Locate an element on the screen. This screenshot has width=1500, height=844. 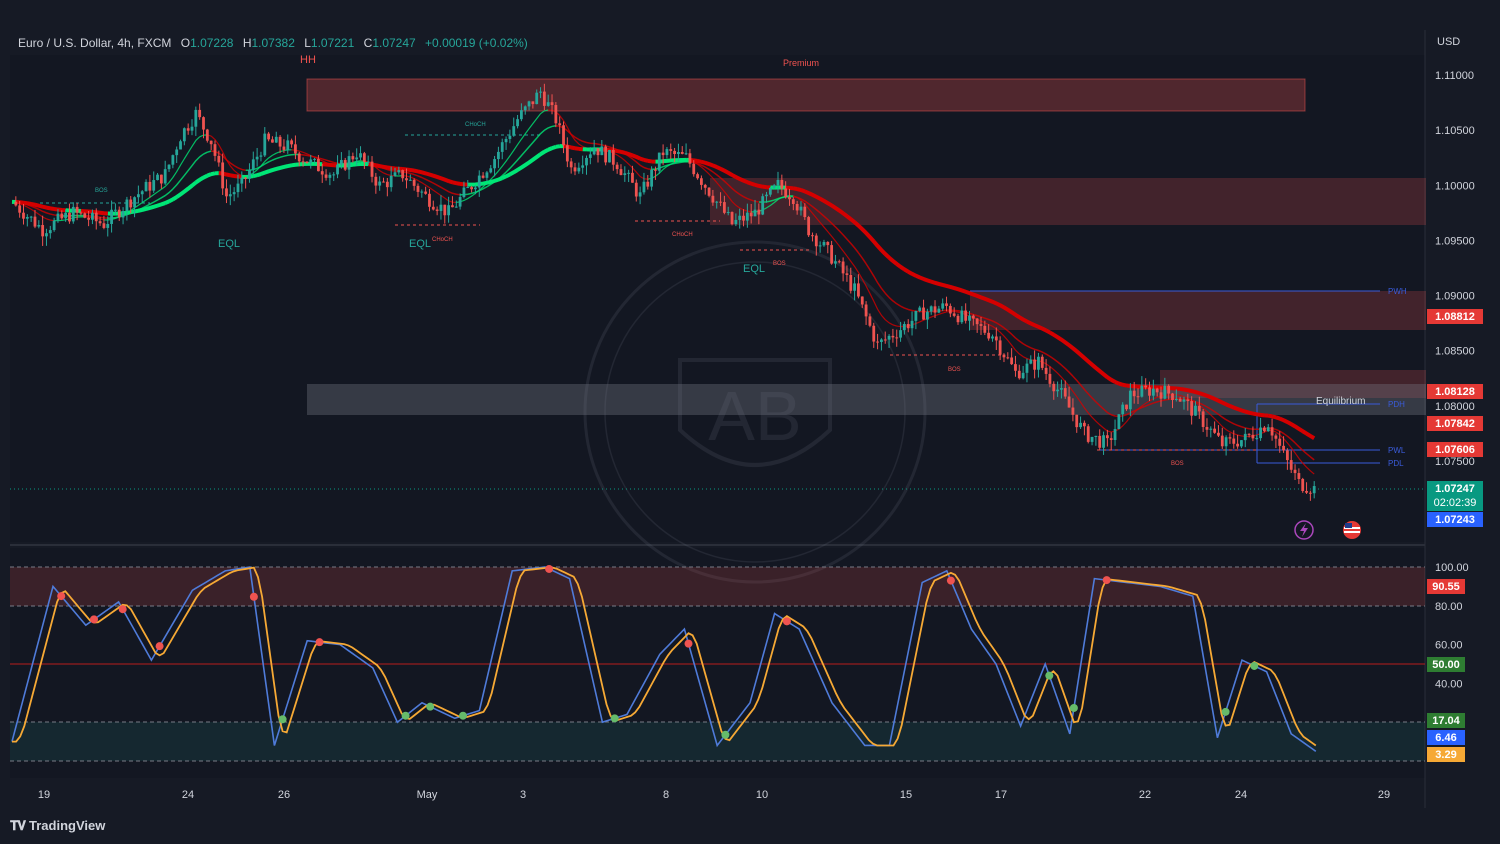
price-badge: 1.07243 is located at coordinates (1455, 519).